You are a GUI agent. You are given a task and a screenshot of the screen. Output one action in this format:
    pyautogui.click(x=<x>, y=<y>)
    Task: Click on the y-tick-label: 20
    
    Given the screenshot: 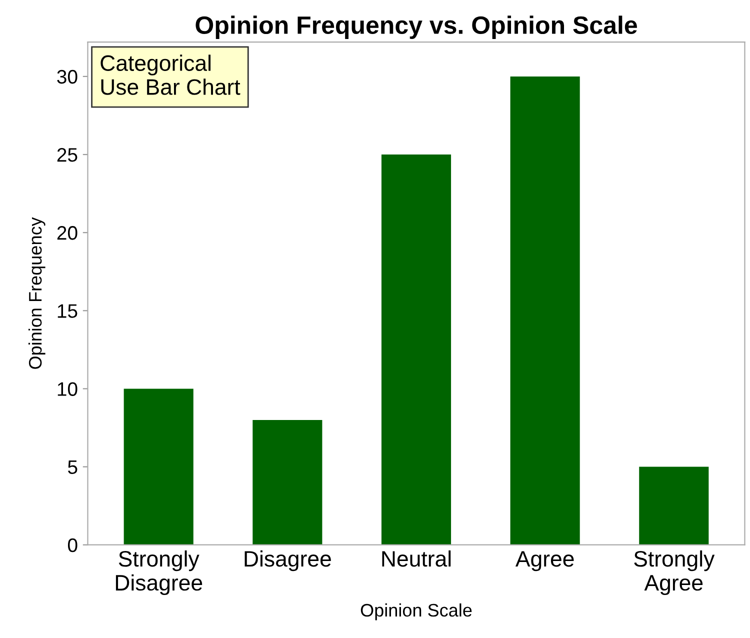 What is the action you would take?
    pyautogui.click(x=67, y=233)
    